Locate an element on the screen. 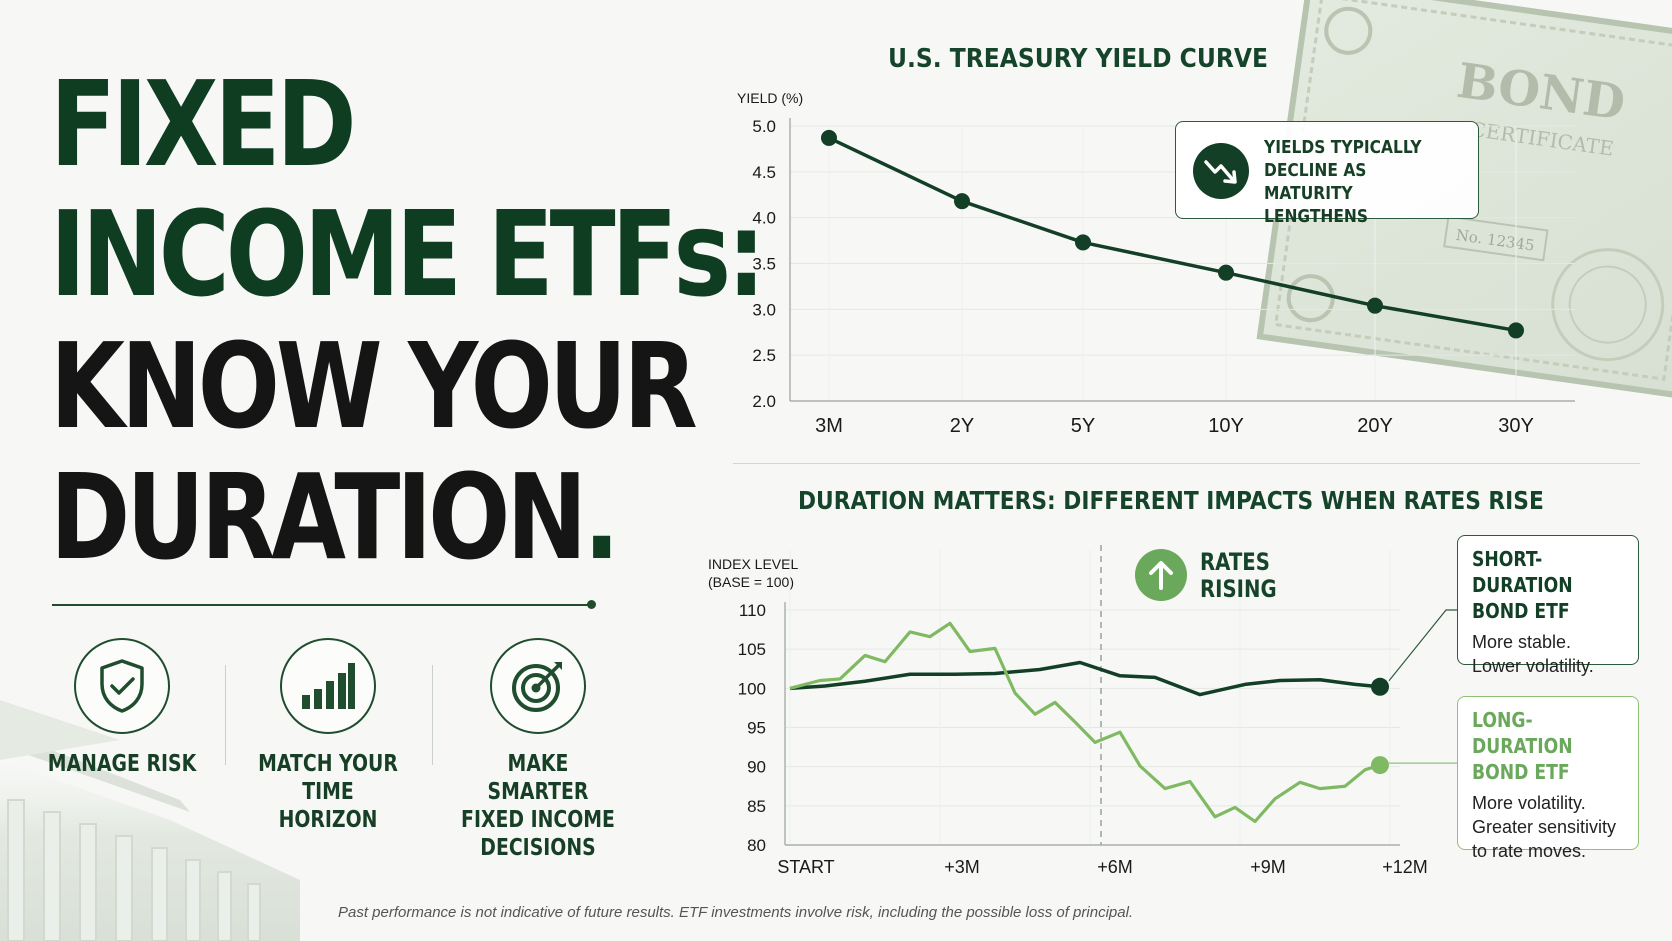 The height and width of the screenshot is (941, 1672). yield-curve-title: U.S. TREASURY YIELD CURVE is located at coordinates (1078, 59).